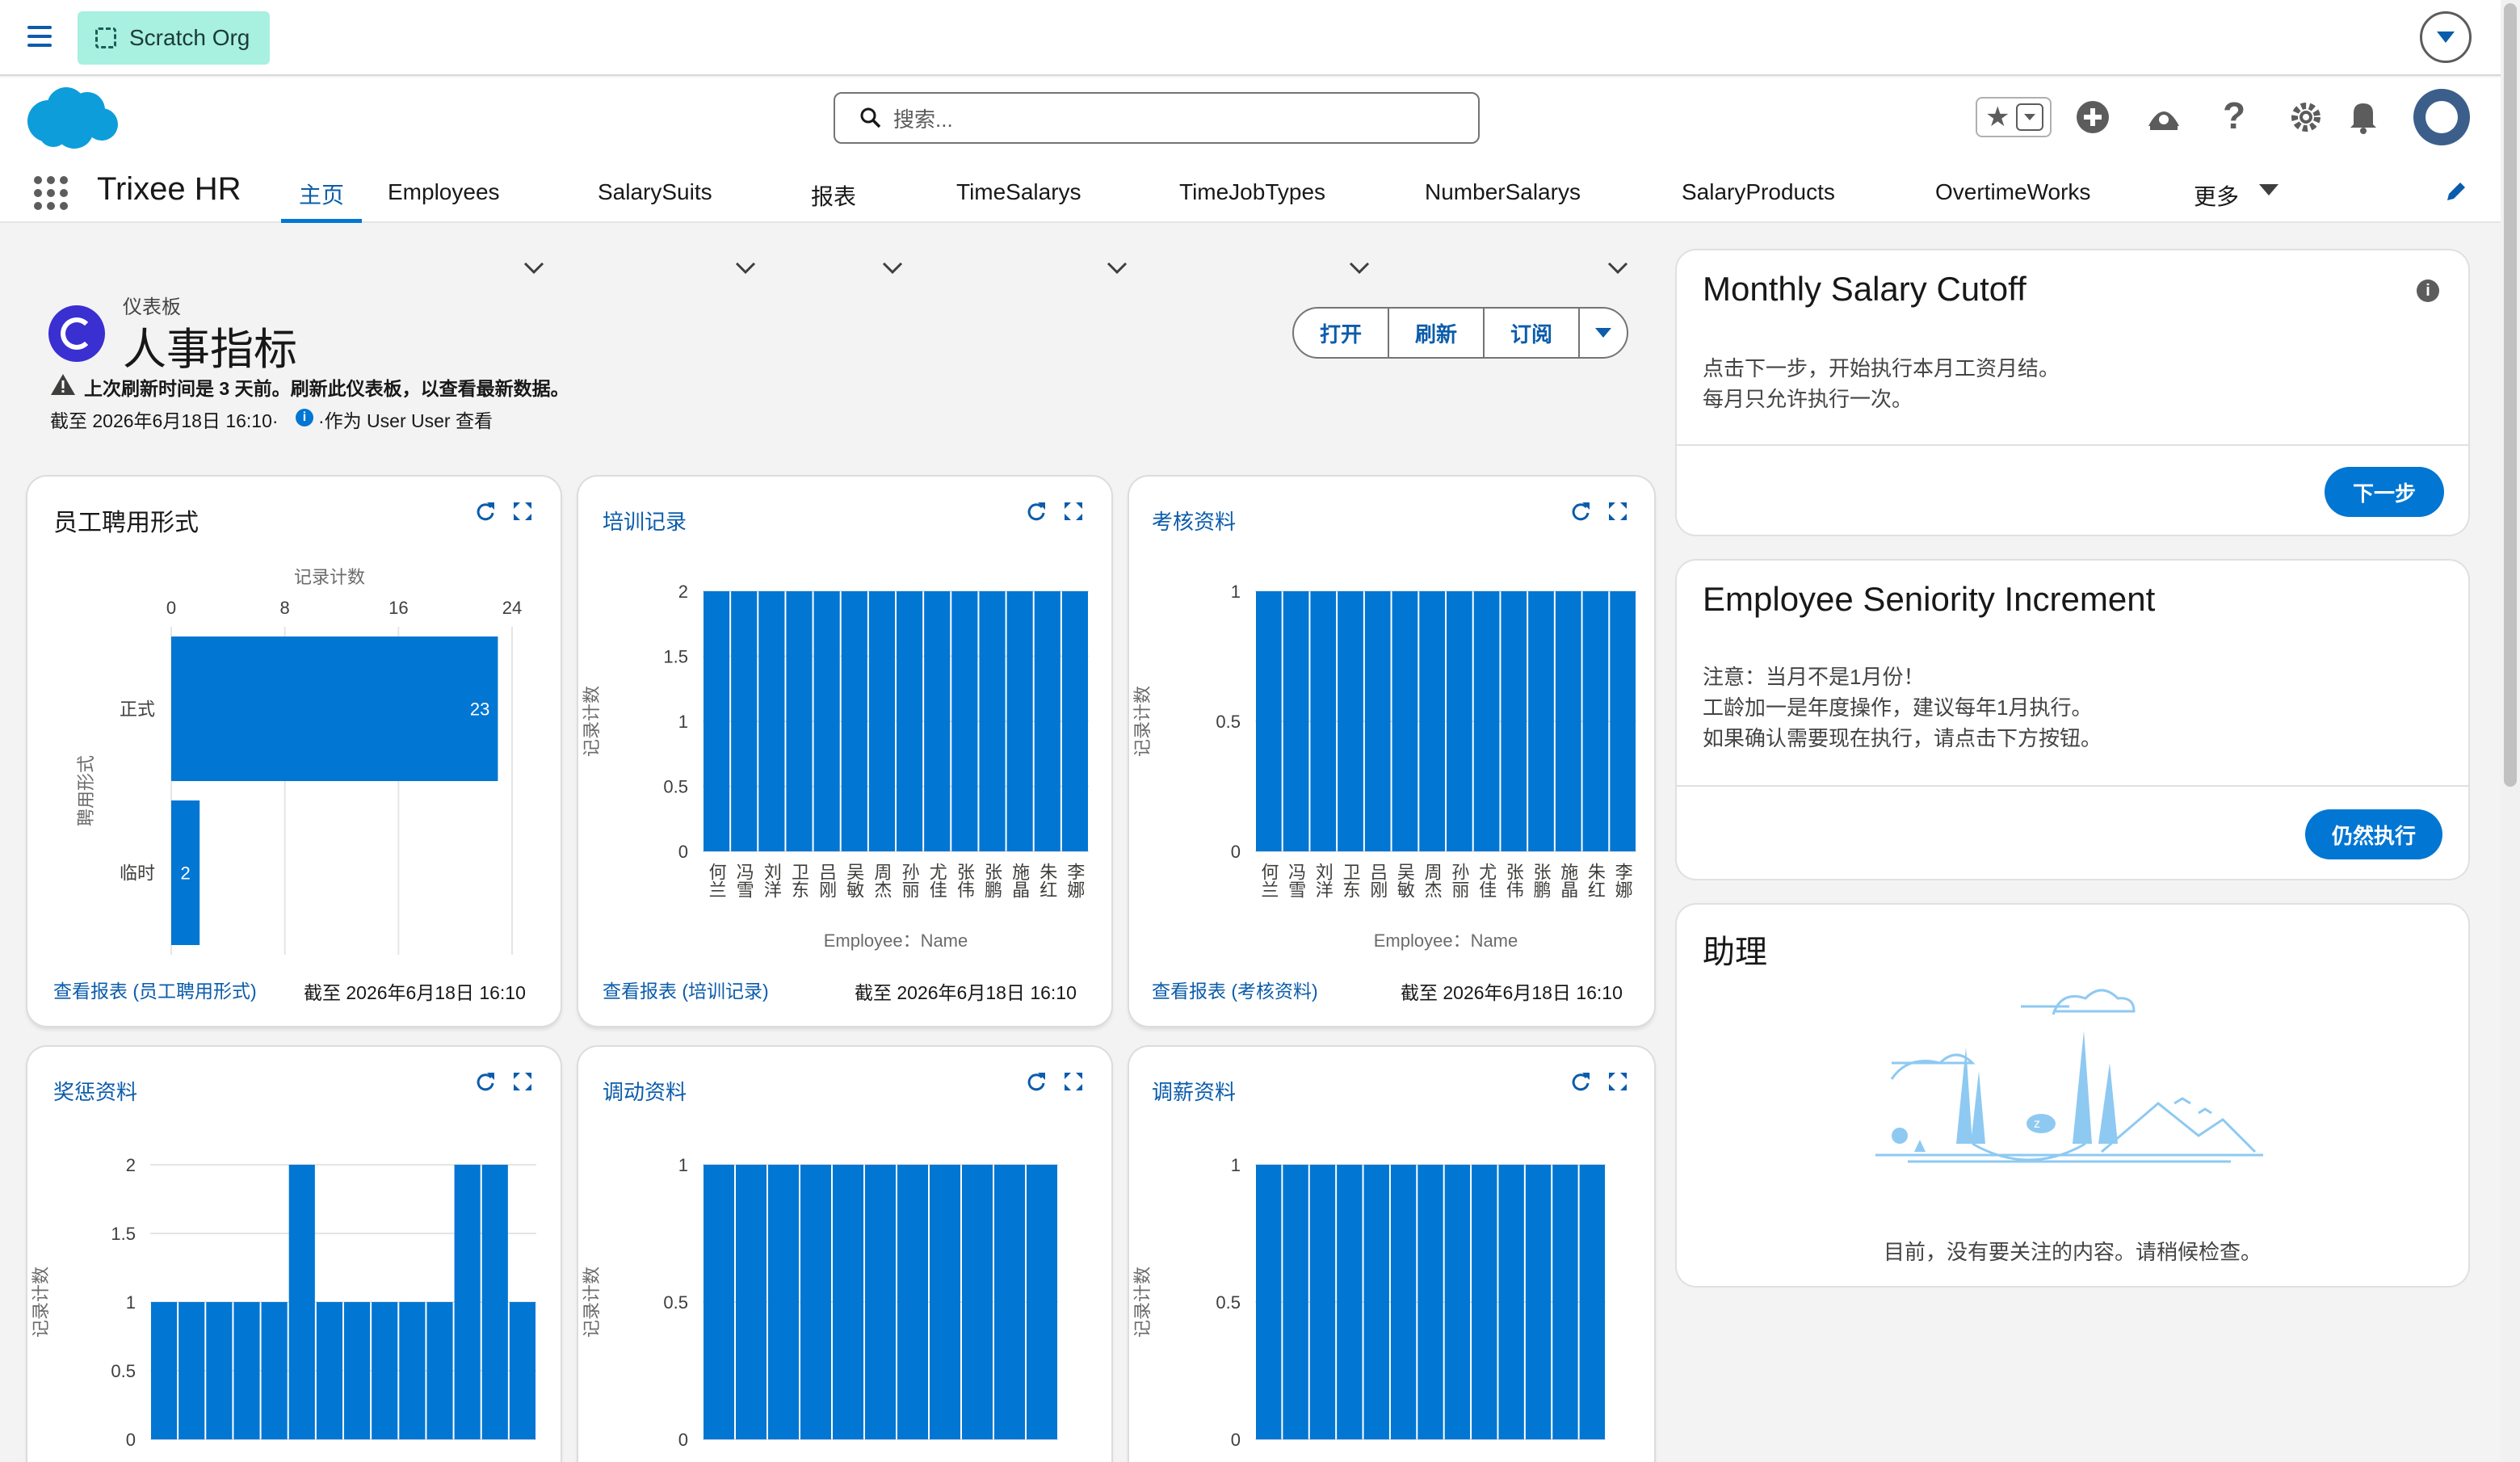  Describe the element at coordinates (152, 307) in the screenshot. I see `dashboard-kind: 仪表板` at that location.